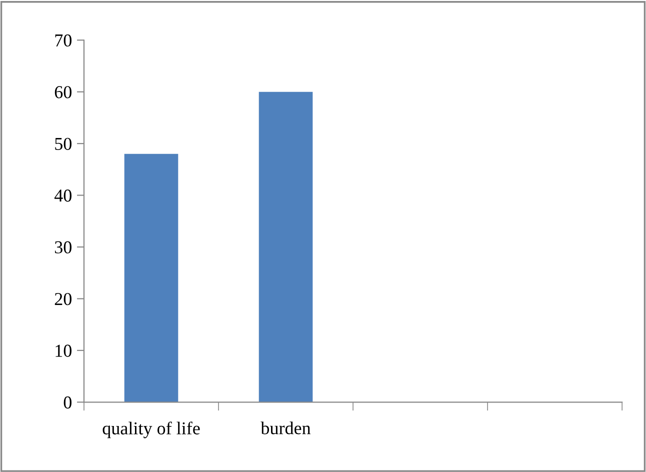 Image resolution: width=646 pixels, height=472 pixels. What do you see at coordinates (68, 402) in the screenshot?
I see `y-tick-label: 0` at bounding box center [68, 402].